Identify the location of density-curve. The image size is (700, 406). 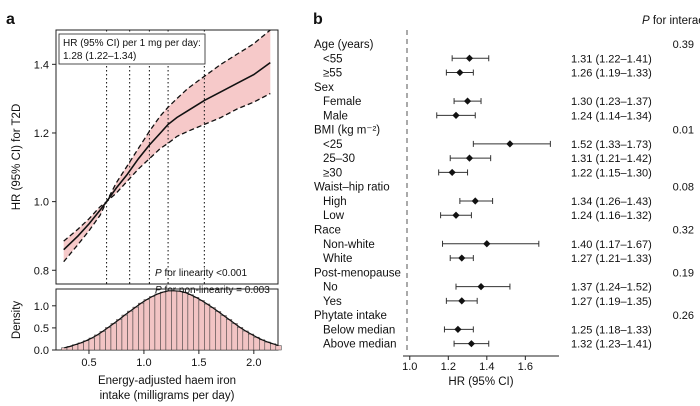
(171, 319).